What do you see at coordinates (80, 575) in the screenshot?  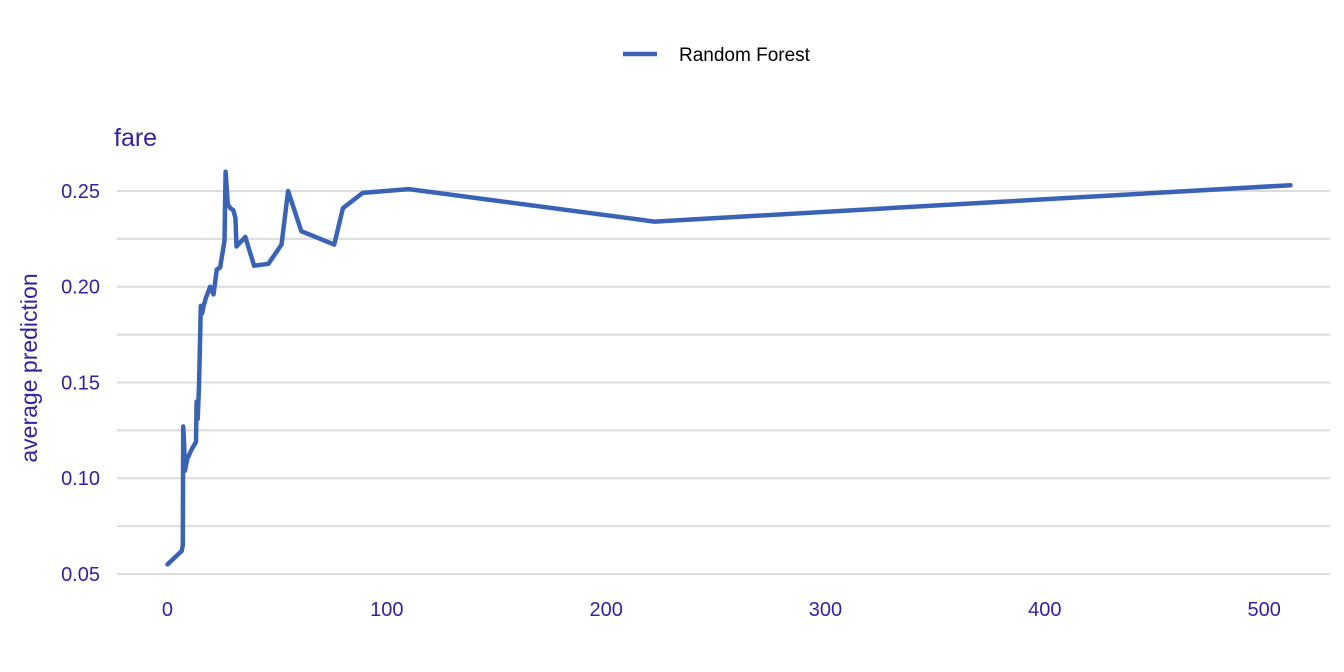 I see `y-tick-label: 0.05` at bounding box center [80, 575].